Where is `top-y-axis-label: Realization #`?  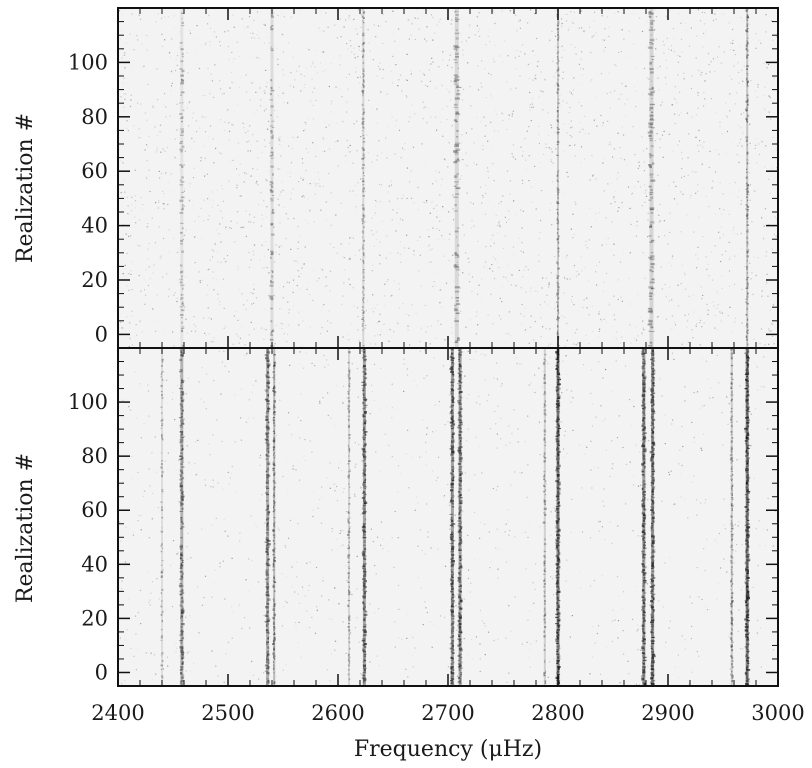
top-y-axis-label: Realization # is located at coordinates (25, 188).